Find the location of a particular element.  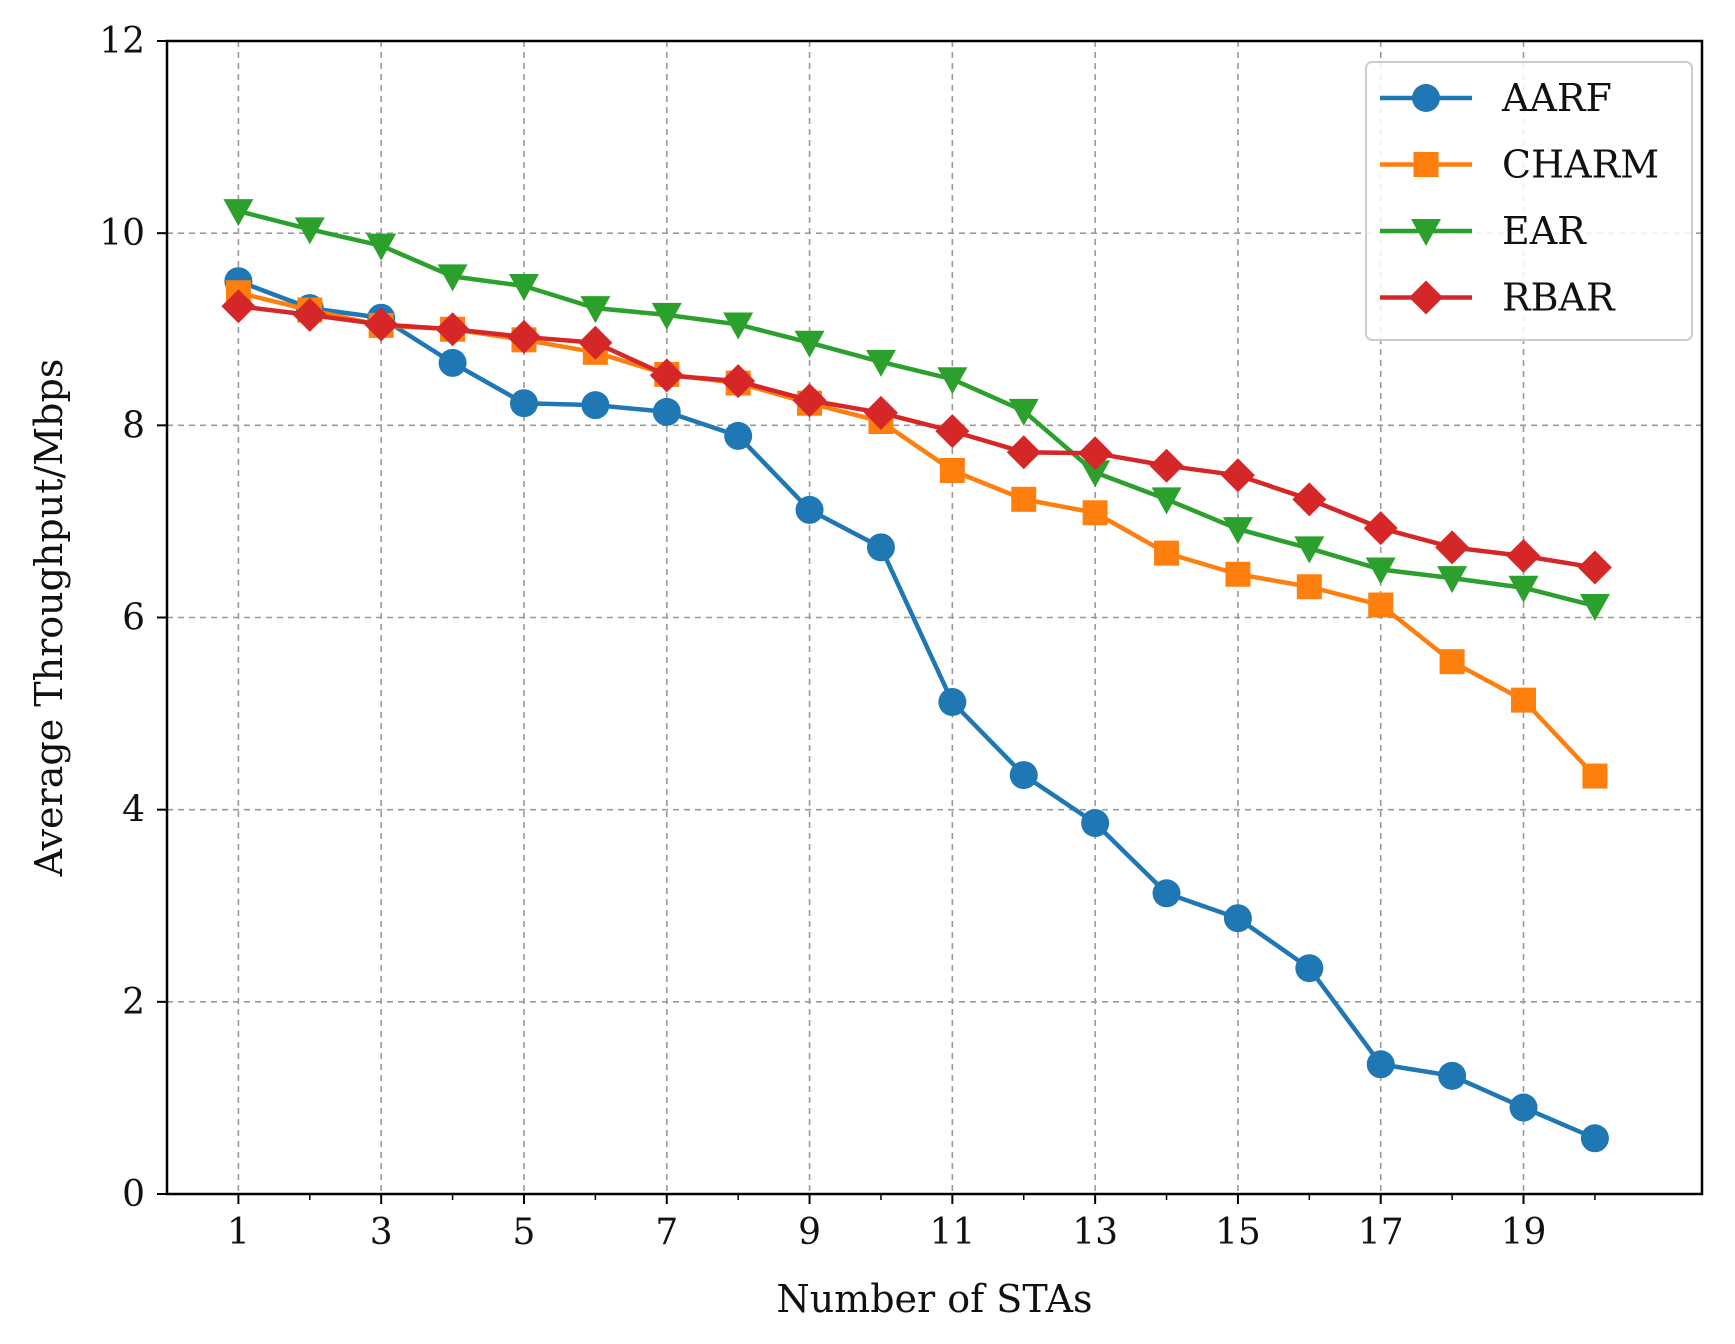

legend-marker-aarf is located at coordinates (1426, 98).